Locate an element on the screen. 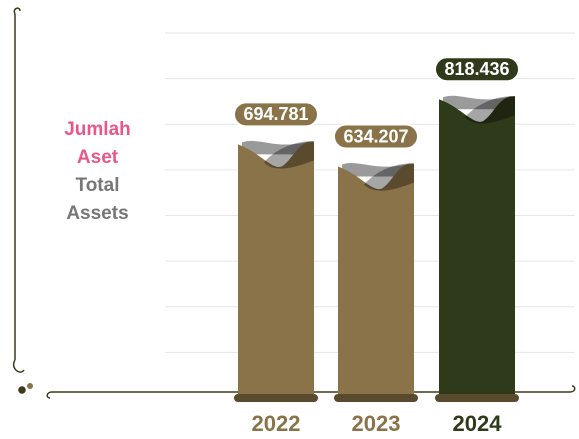 This screenshot has height=439, width=579. value-label: 694.781 is located at coordinates (275, 114).